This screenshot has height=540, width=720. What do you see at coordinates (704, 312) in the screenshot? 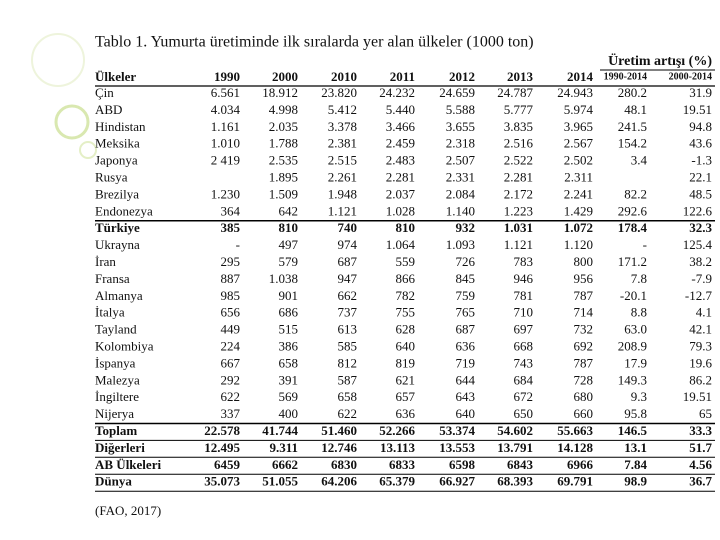
I see `cell: 4.1` at bounding box center [704, 312].